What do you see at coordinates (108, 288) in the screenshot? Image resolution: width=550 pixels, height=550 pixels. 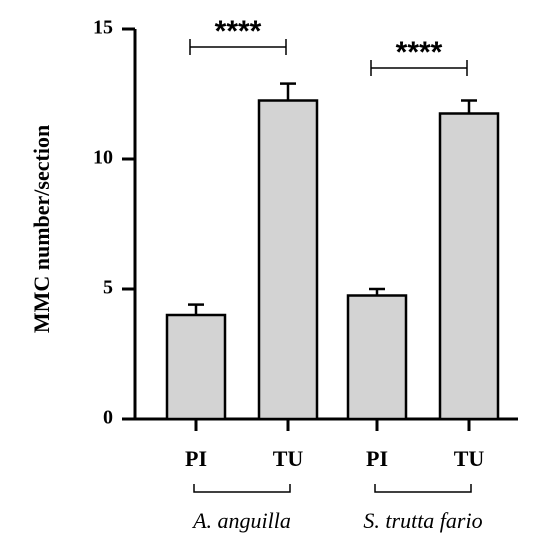 I see `y-tick-label: 5` at bounding box center [108, 288].